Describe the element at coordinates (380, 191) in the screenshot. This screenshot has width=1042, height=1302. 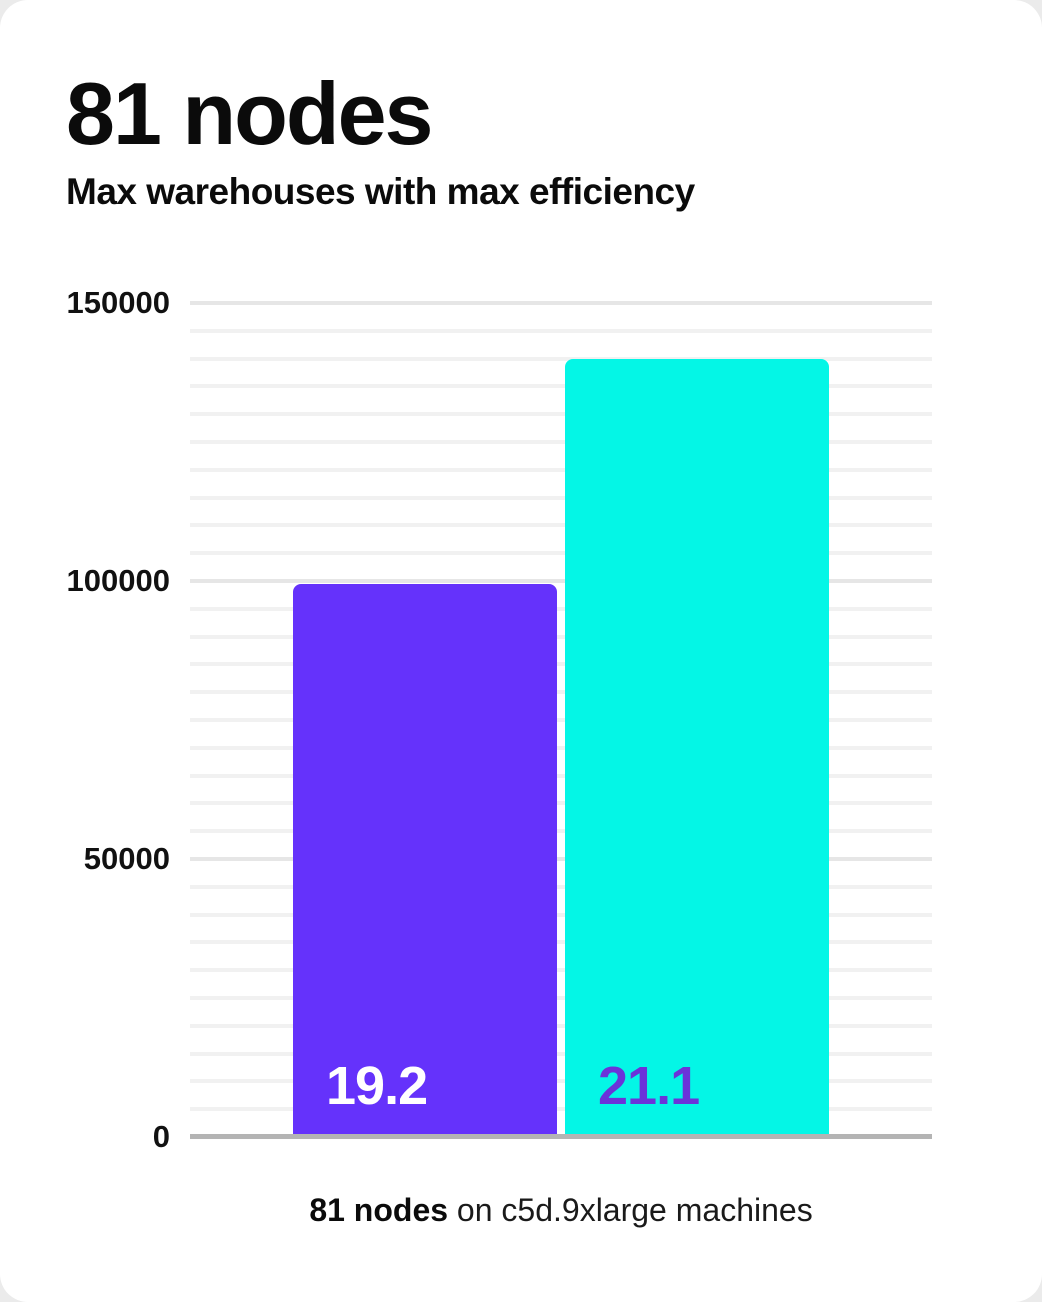
I see `chart-subtitle: Max warehouses with max efficiency` at that location.